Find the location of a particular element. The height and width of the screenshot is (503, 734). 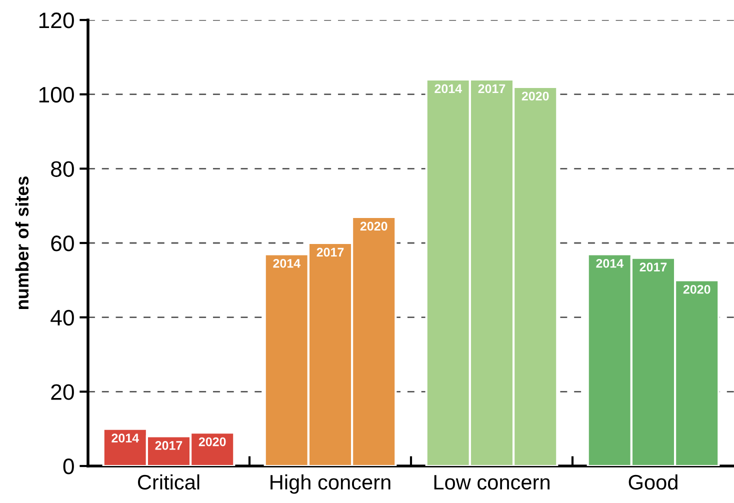

x-tick-label: Low concern is located at coordinates (492, 482).